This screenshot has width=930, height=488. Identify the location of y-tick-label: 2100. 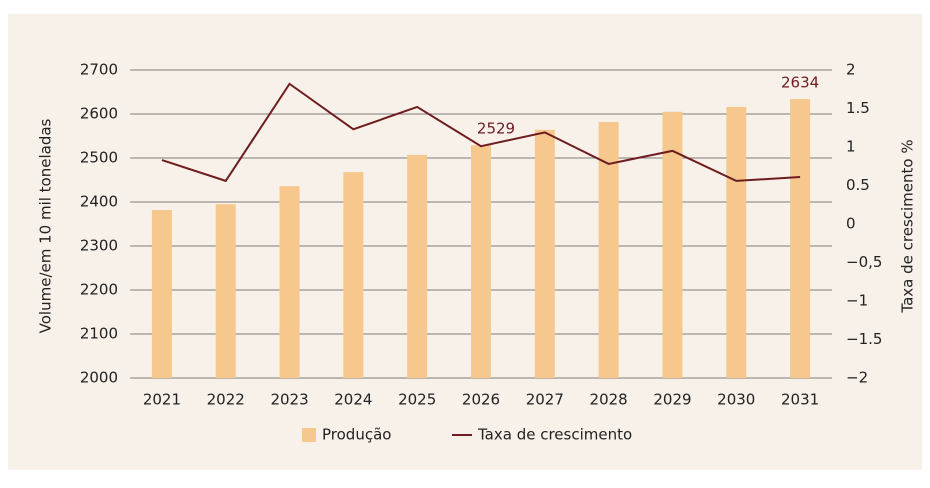
(99, 334).